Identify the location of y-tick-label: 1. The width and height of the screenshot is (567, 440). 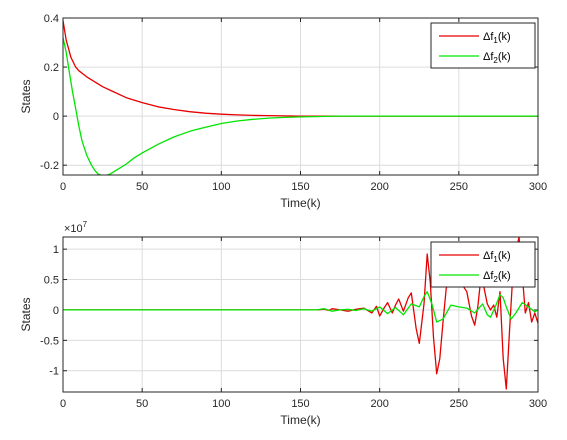
(56, 250).